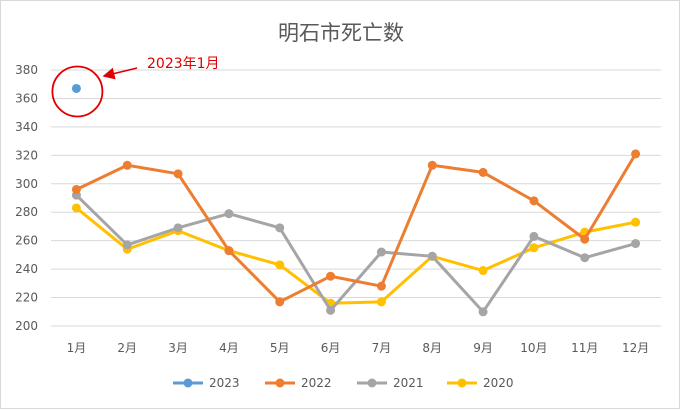  What do you see at coordinates (26, 155) in the screenshot?
I see `y-tick-label: 320` at bounding box center [26, 155].